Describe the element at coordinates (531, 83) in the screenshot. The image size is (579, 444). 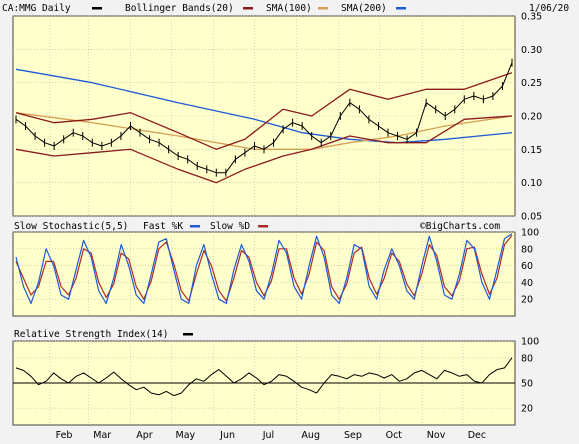
I see `price-y-tick: 0.25` at that location.